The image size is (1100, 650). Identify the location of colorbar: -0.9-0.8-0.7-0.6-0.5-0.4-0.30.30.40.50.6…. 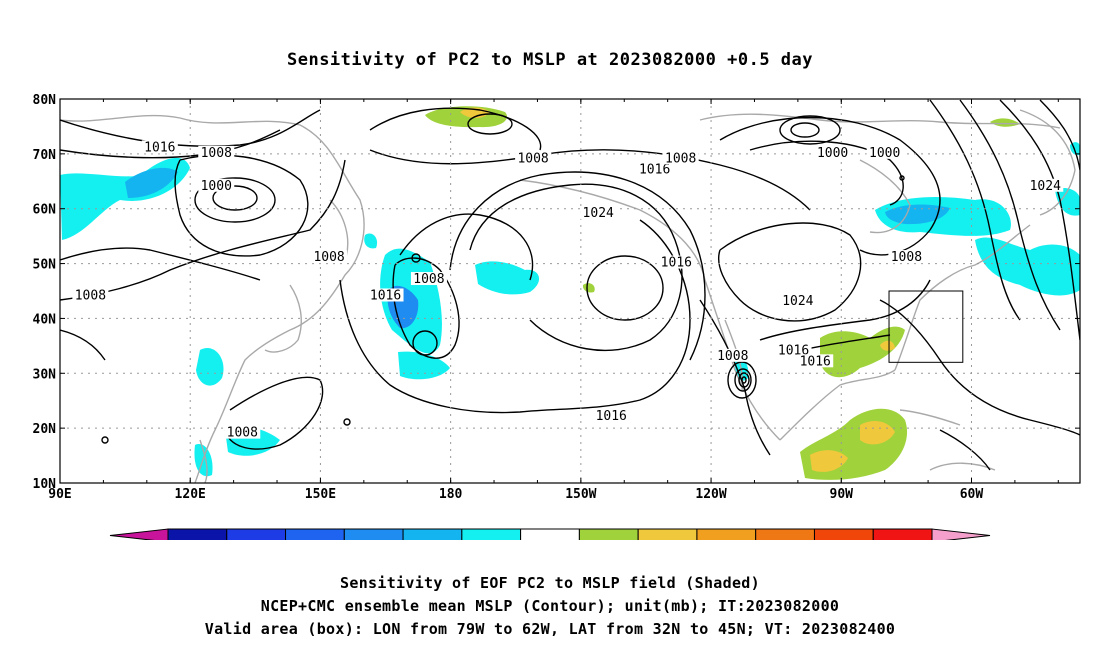
(550, 534).